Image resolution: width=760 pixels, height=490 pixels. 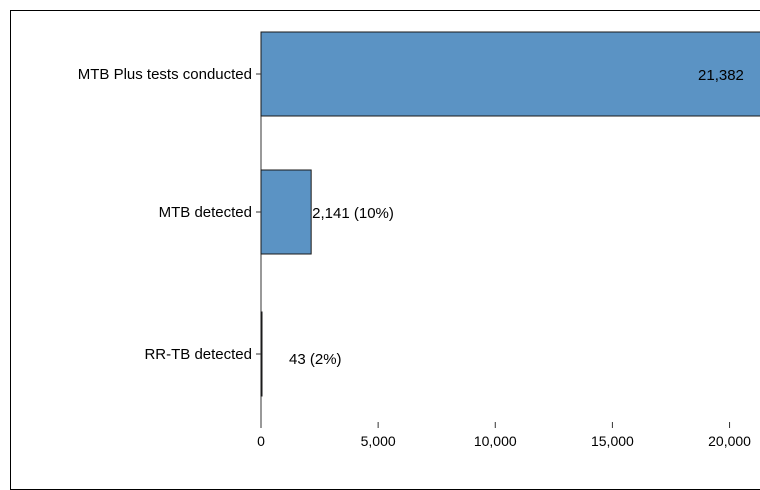 I want to click on data-label-0: 21,382, so click(x=721, y=75).